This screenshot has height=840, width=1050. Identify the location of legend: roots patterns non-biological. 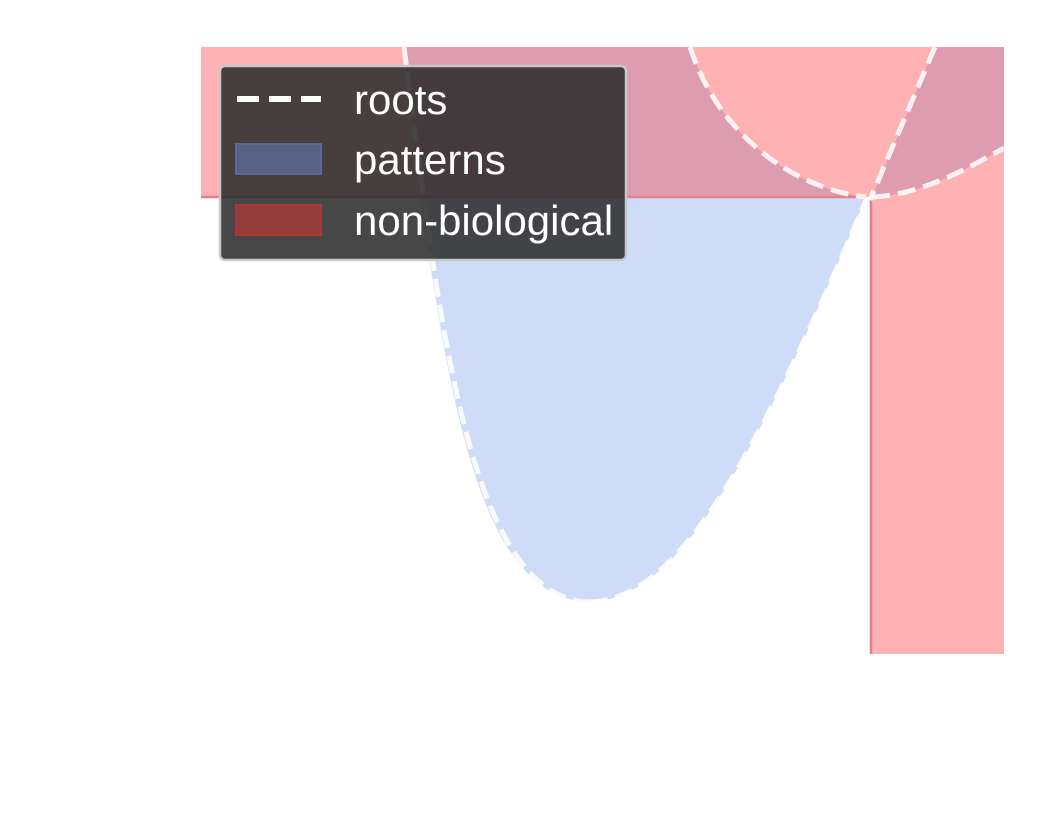
(423, 163).